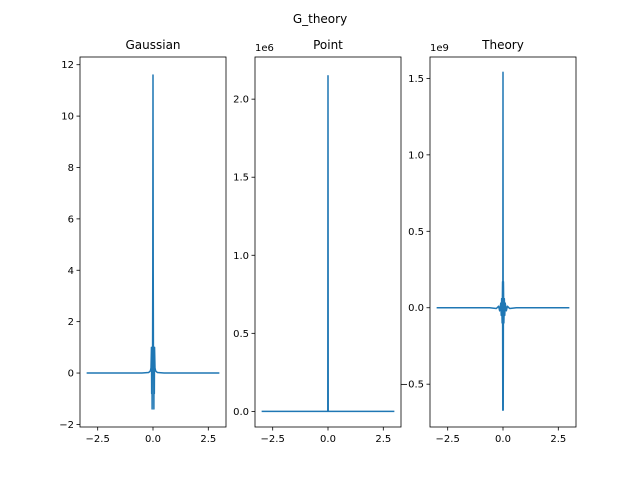 The height and width of the screenshot is (480, 640). I want to click on y-tick-label: 2, so click(71, 322).